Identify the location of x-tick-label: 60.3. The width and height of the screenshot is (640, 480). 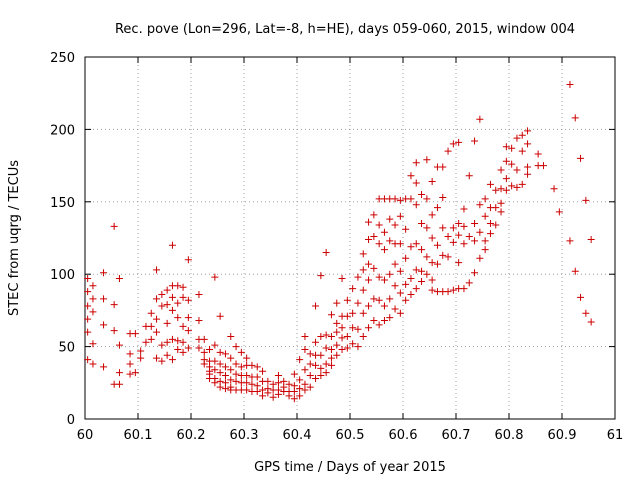
(244, 435).